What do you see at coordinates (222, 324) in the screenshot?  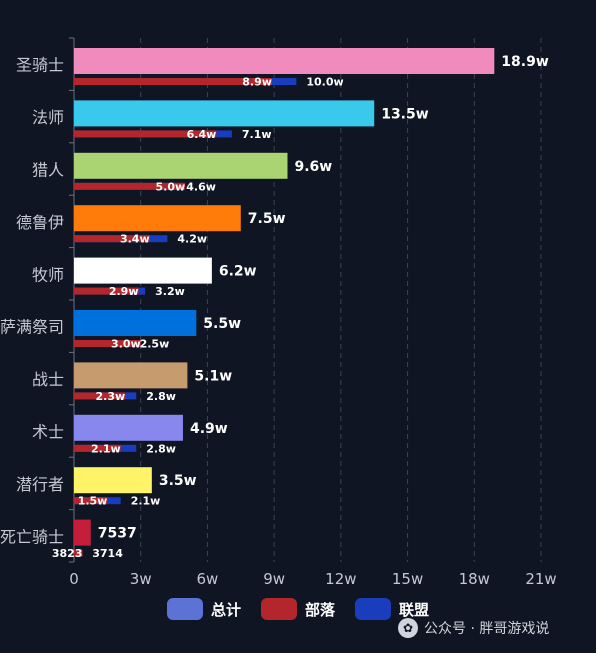 I see `data-label-total: 5.5w` at bounding box center [222, 324].